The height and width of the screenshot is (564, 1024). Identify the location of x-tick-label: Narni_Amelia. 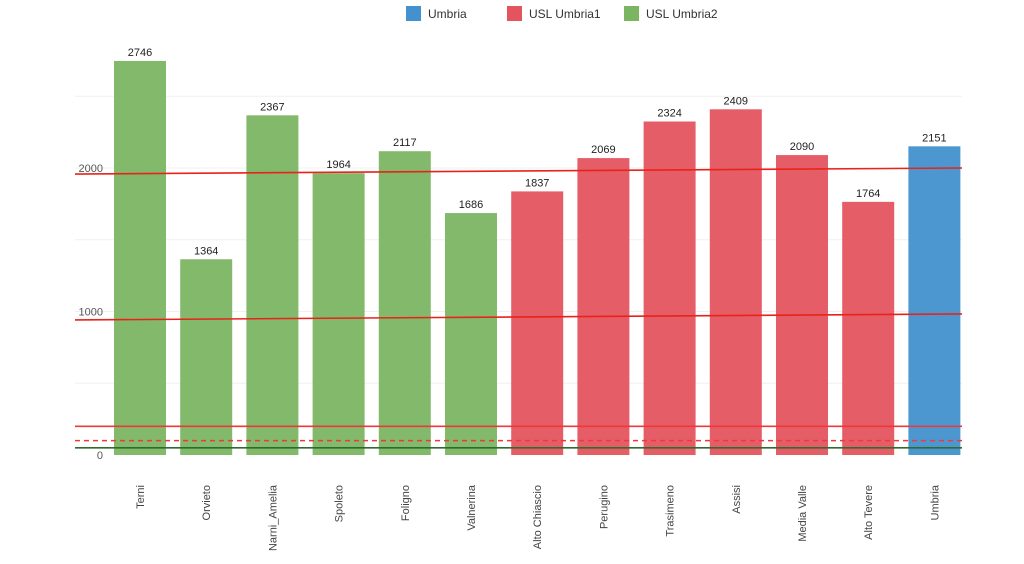
(273, 517).